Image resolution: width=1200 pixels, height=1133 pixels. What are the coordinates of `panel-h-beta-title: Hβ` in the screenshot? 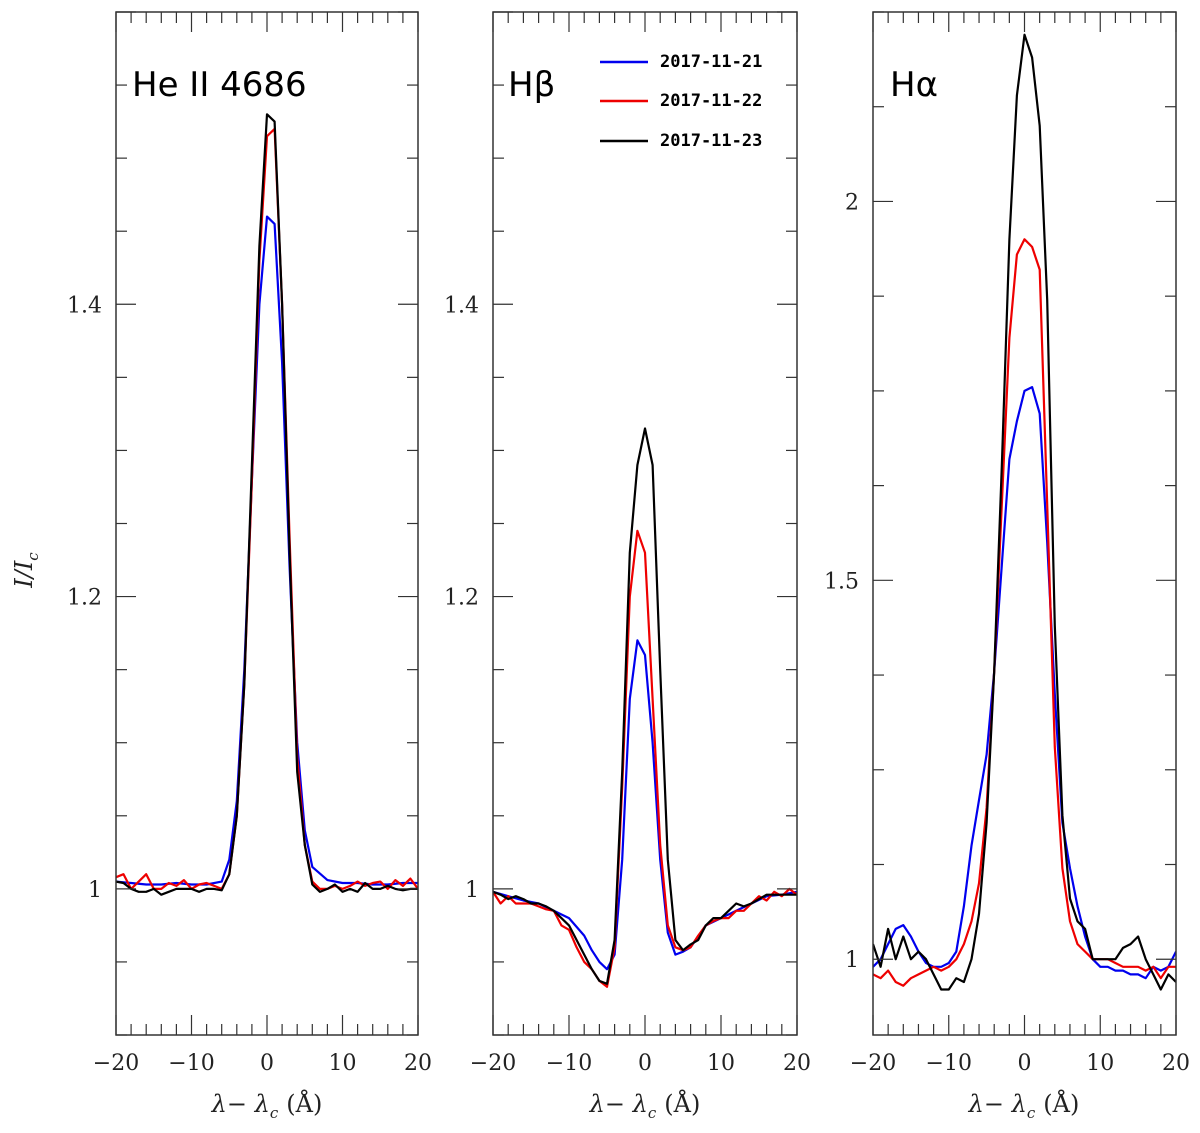 It's located at (531, 85).